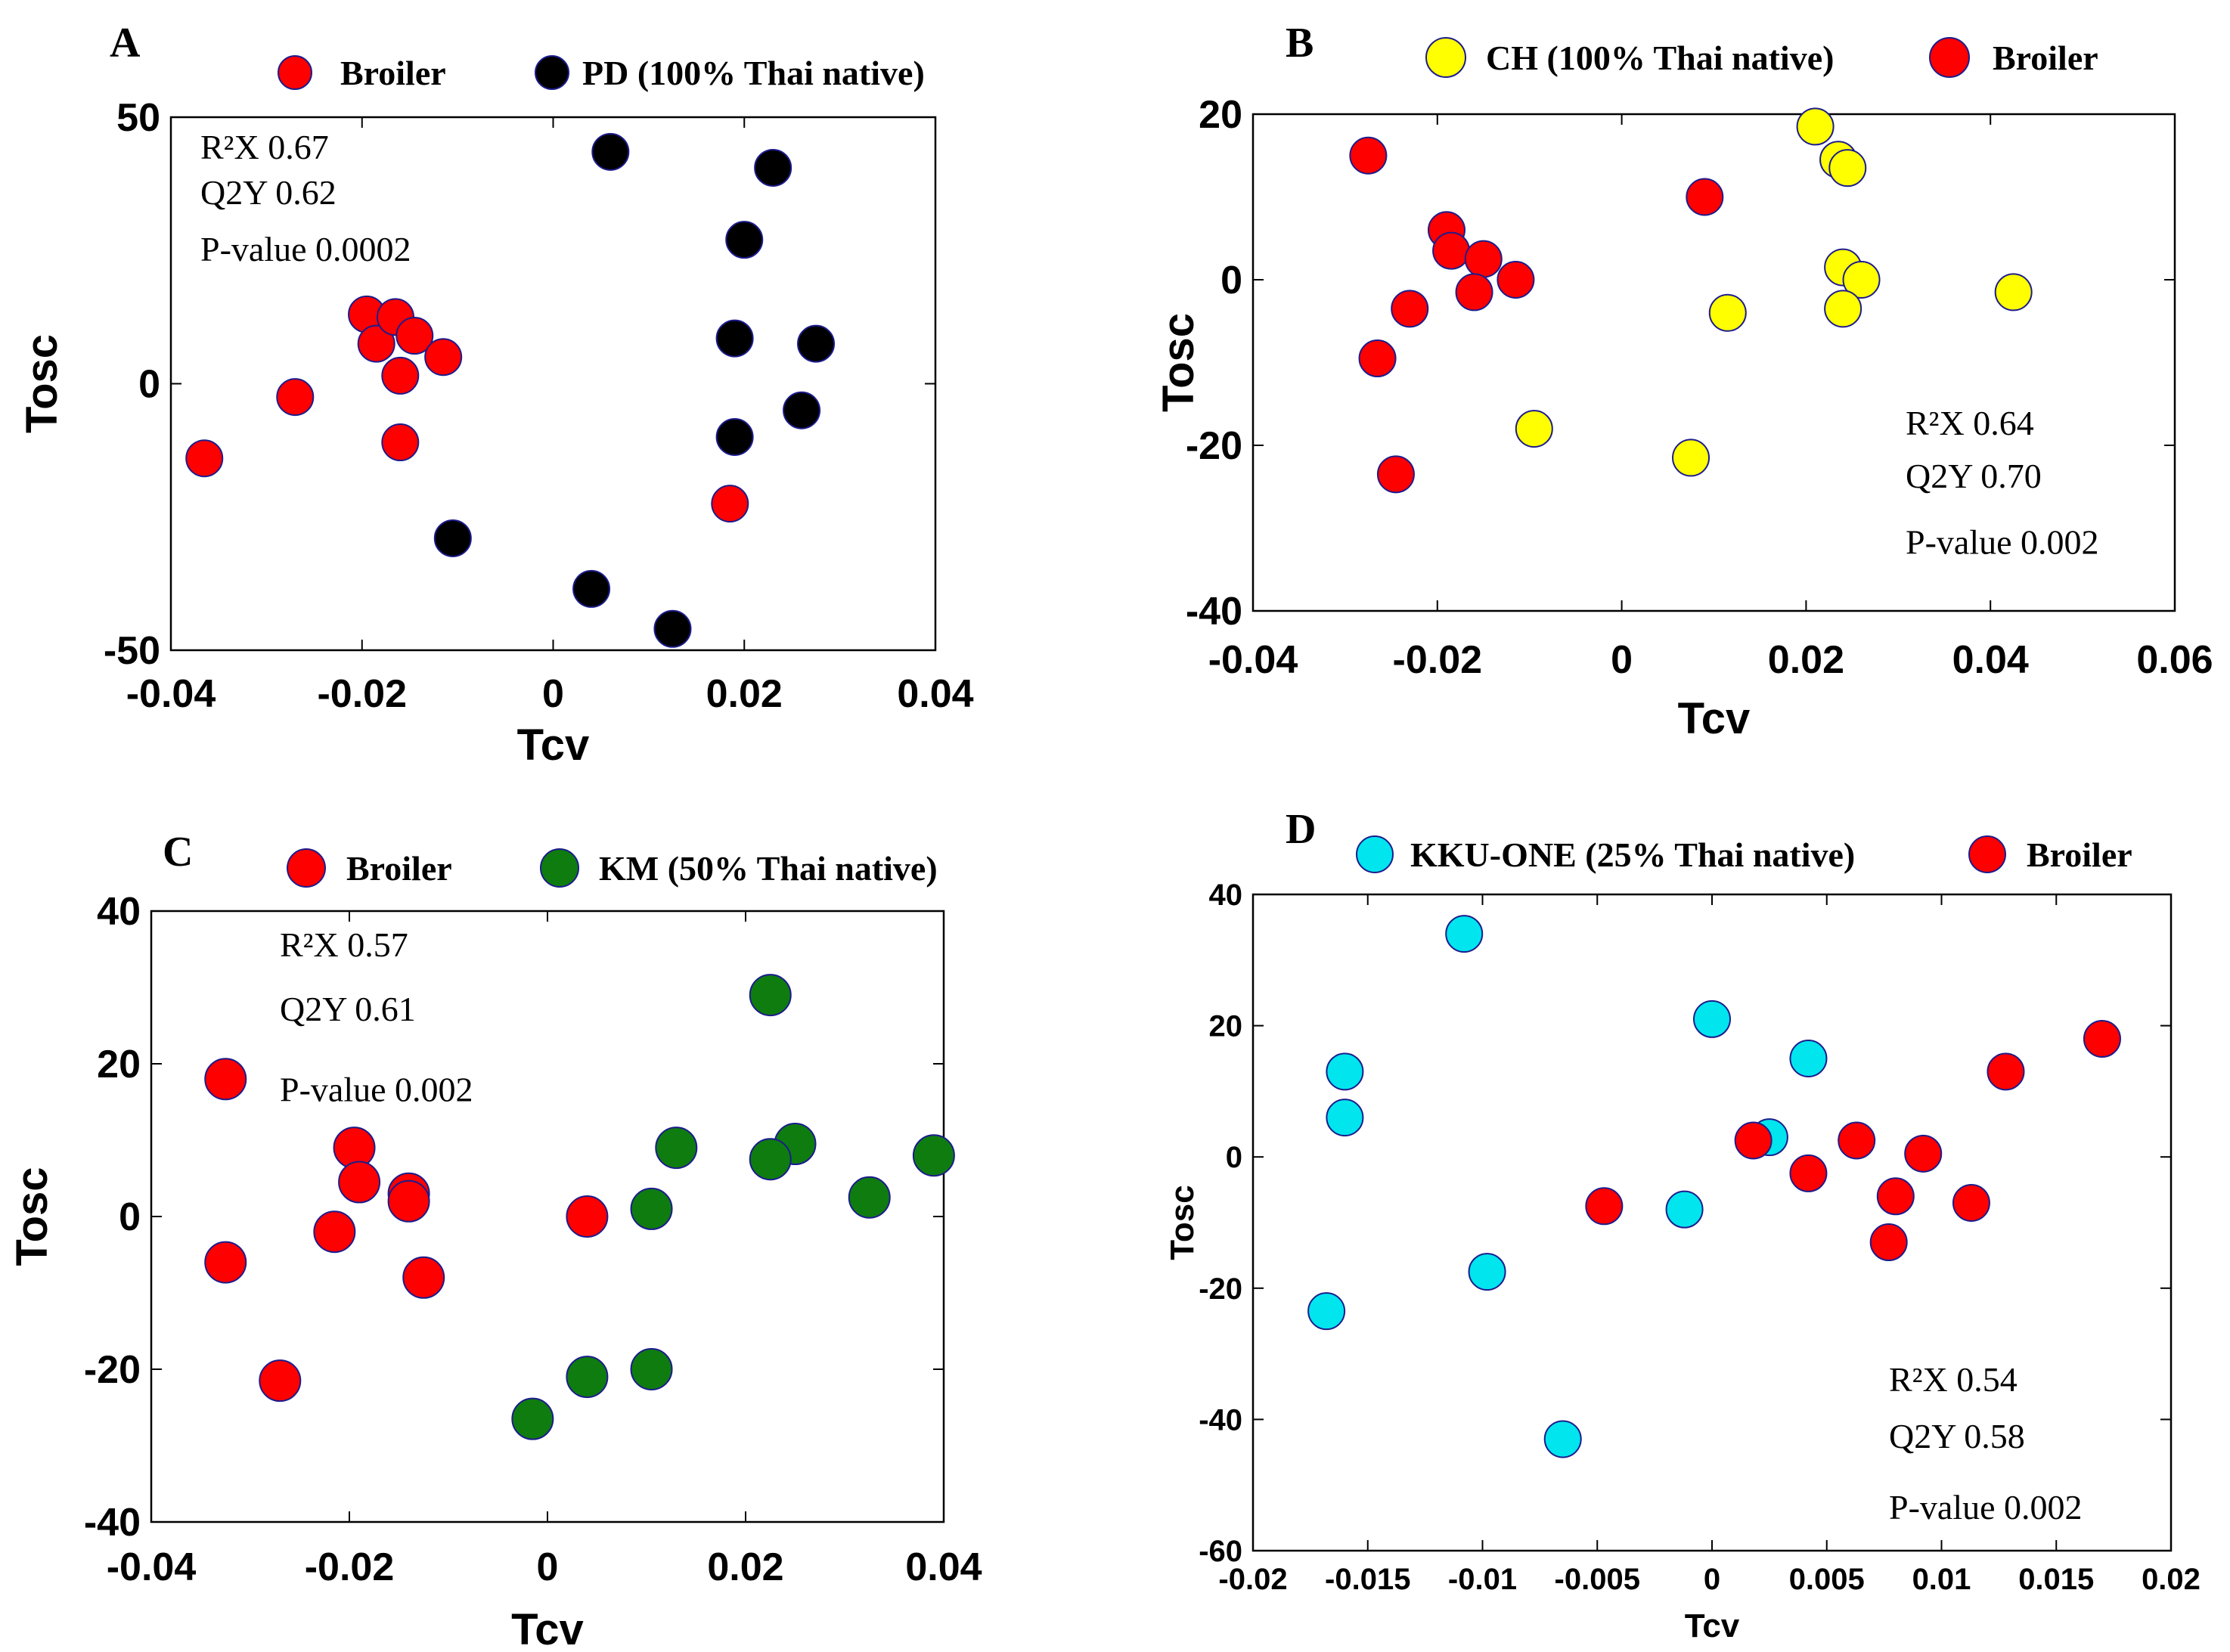 Image resolution: width=2230 pixels, height=1652 pixels. I want to click on x-tick-label: -0.01, so click(1482, 1579).